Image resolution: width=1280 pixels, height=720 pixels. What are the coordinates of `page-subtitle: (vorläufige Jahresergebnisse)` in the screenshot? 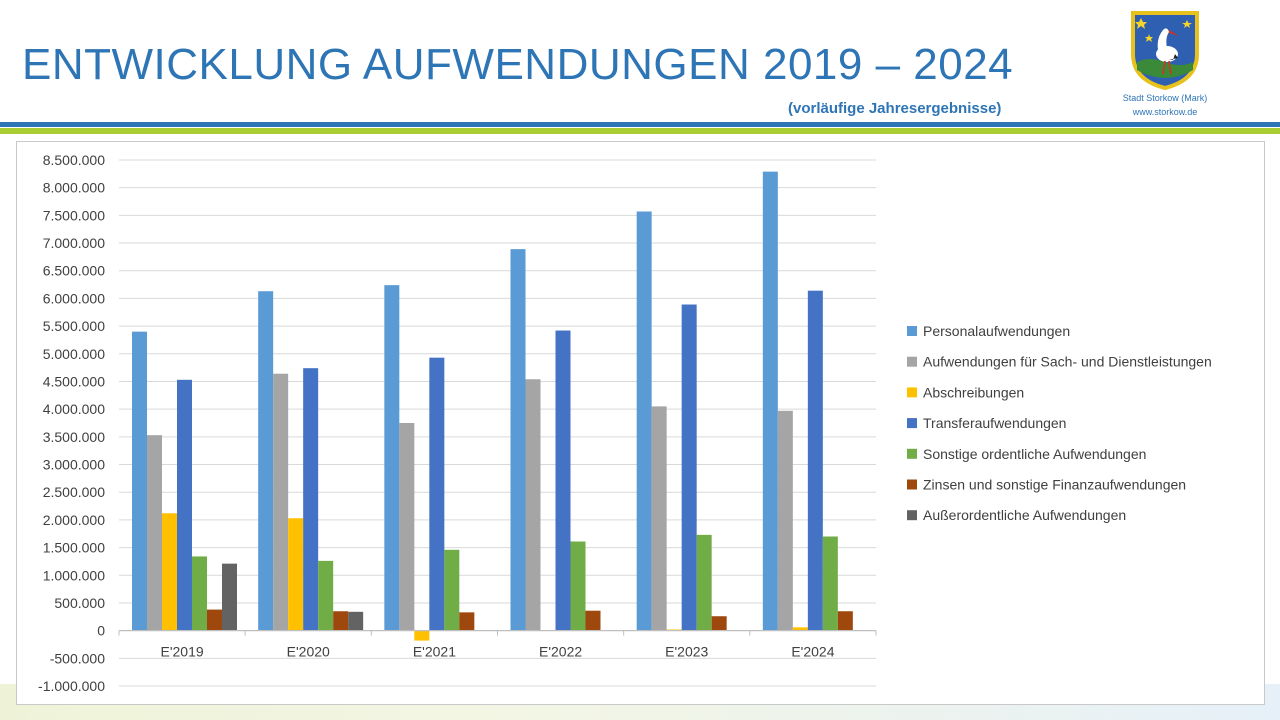 It's located at (895, 108).